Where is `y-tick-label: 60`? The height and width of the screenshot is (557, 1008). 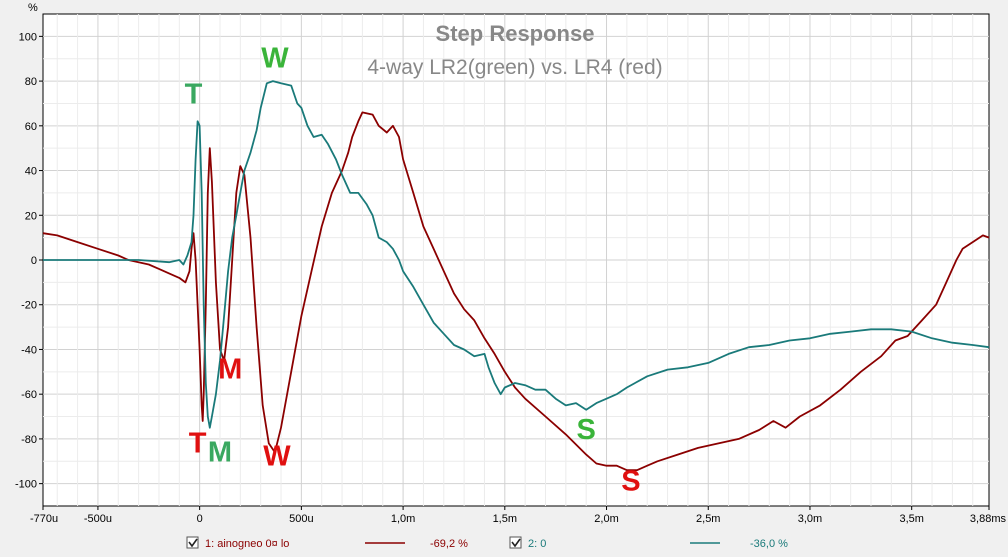
y-tick-label: 60 is located at coordinates (31, 127).